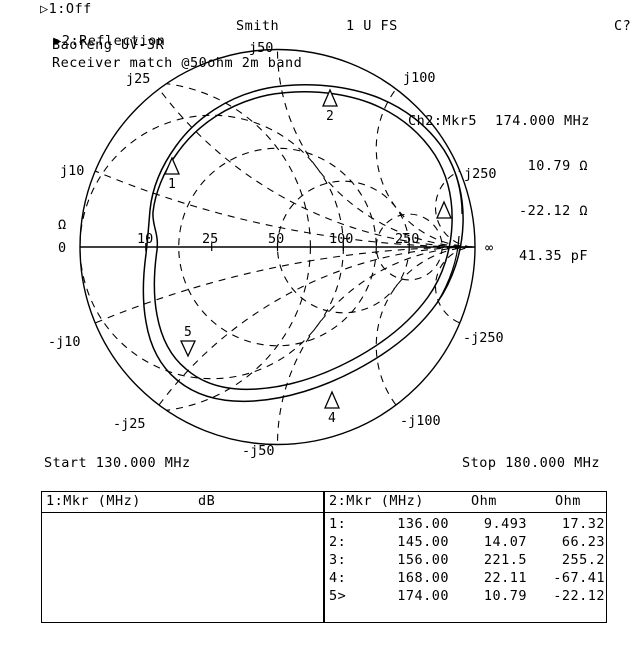  I want to click on svg-text: 2, so click(330, 116).